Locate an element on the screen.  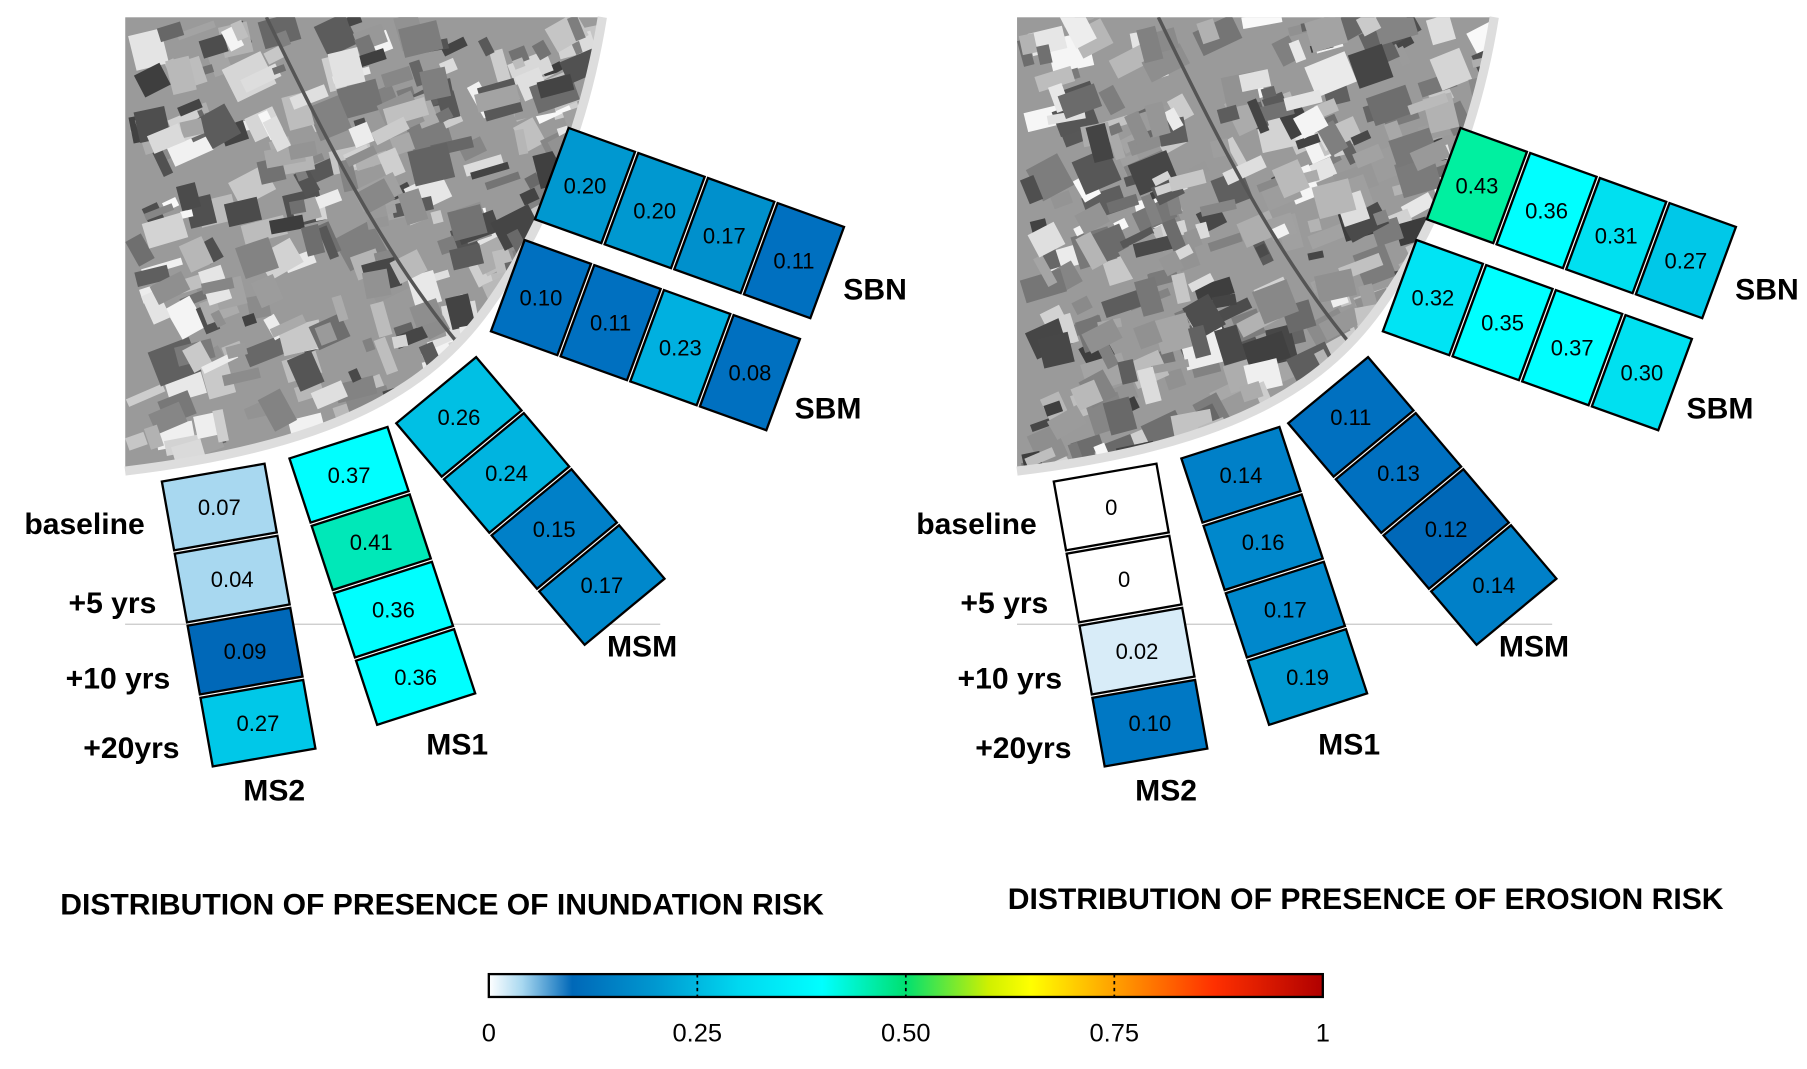
cell-value: 0.07 is located at coordinates (219, 507).